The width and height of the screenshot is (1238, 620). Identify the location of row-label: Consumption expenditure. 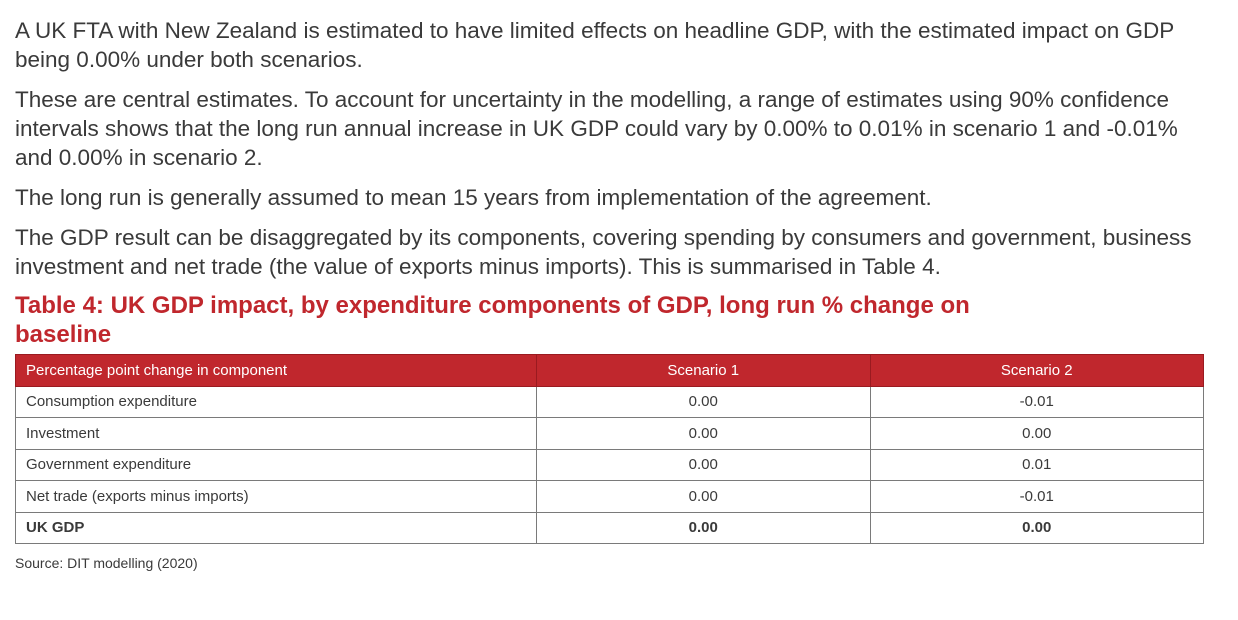
(276, 401).